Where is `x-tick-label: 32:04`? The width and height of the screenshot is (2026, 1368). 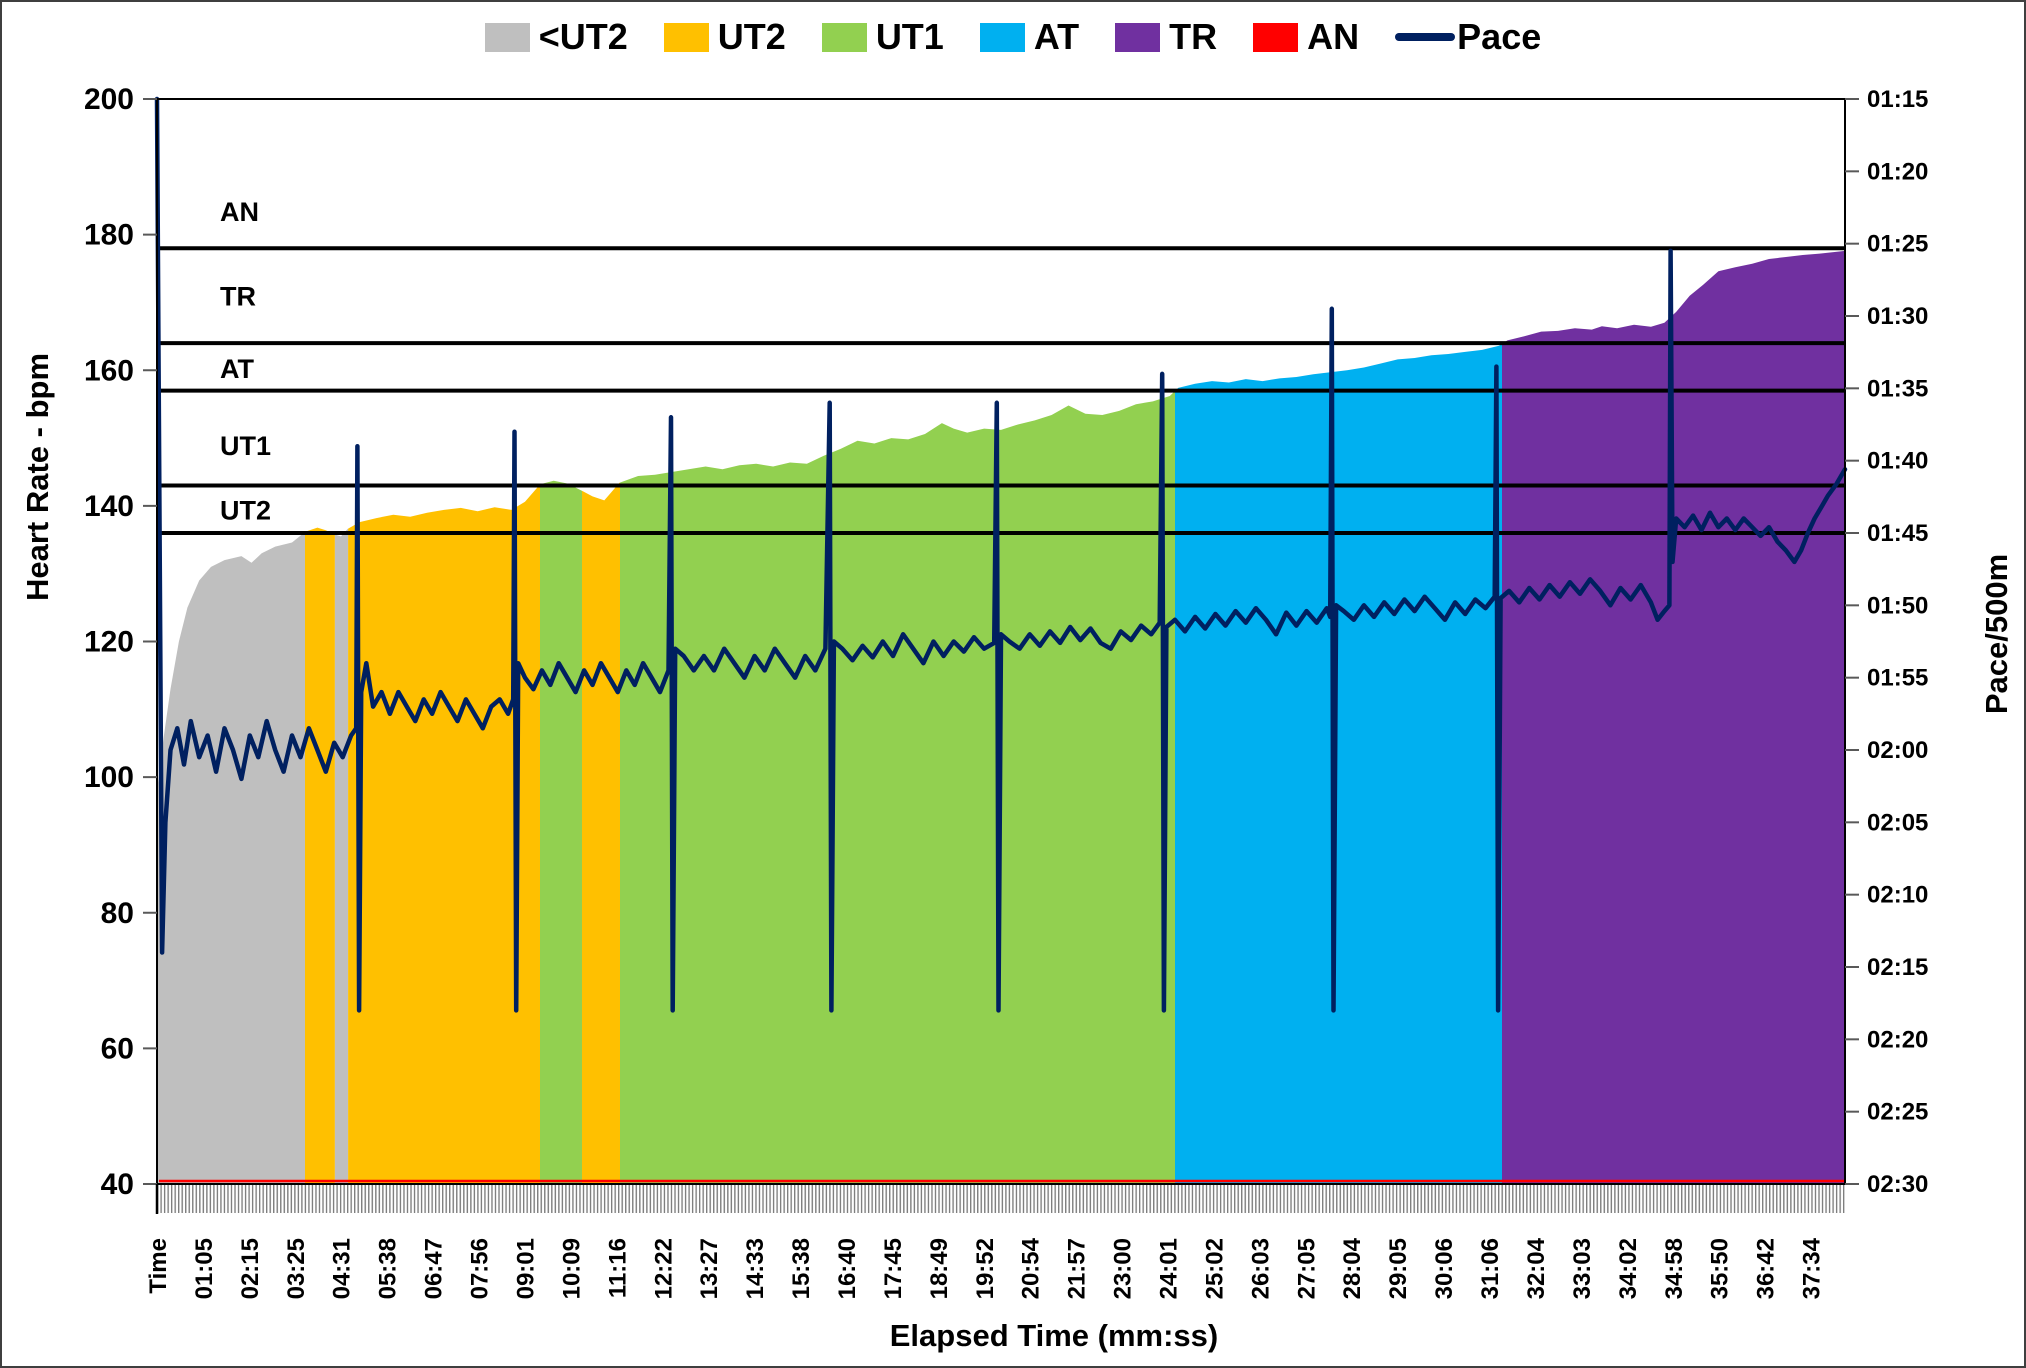 x-tick-label: 32:04 is located at coordinates (1536, 1268).